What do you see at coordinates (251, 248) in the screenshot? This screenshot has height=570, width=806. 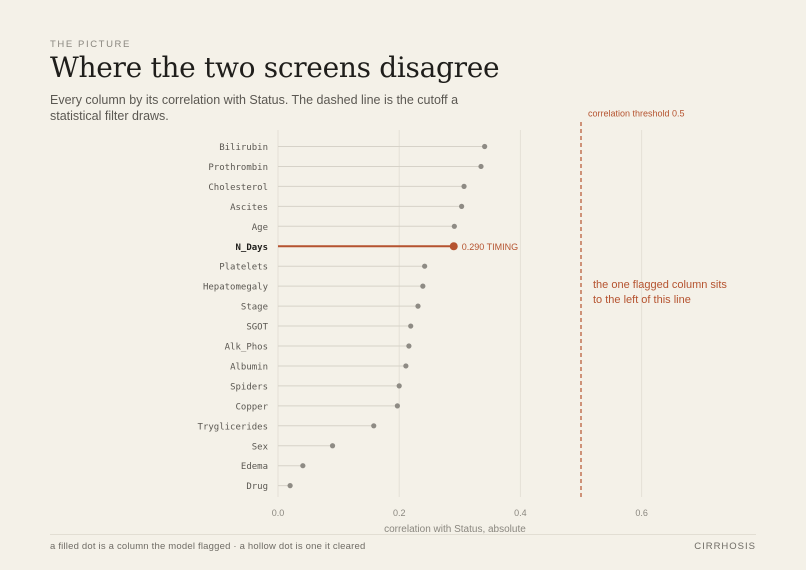 I see `category-label: N_Days` at bounding box center [251, 248].